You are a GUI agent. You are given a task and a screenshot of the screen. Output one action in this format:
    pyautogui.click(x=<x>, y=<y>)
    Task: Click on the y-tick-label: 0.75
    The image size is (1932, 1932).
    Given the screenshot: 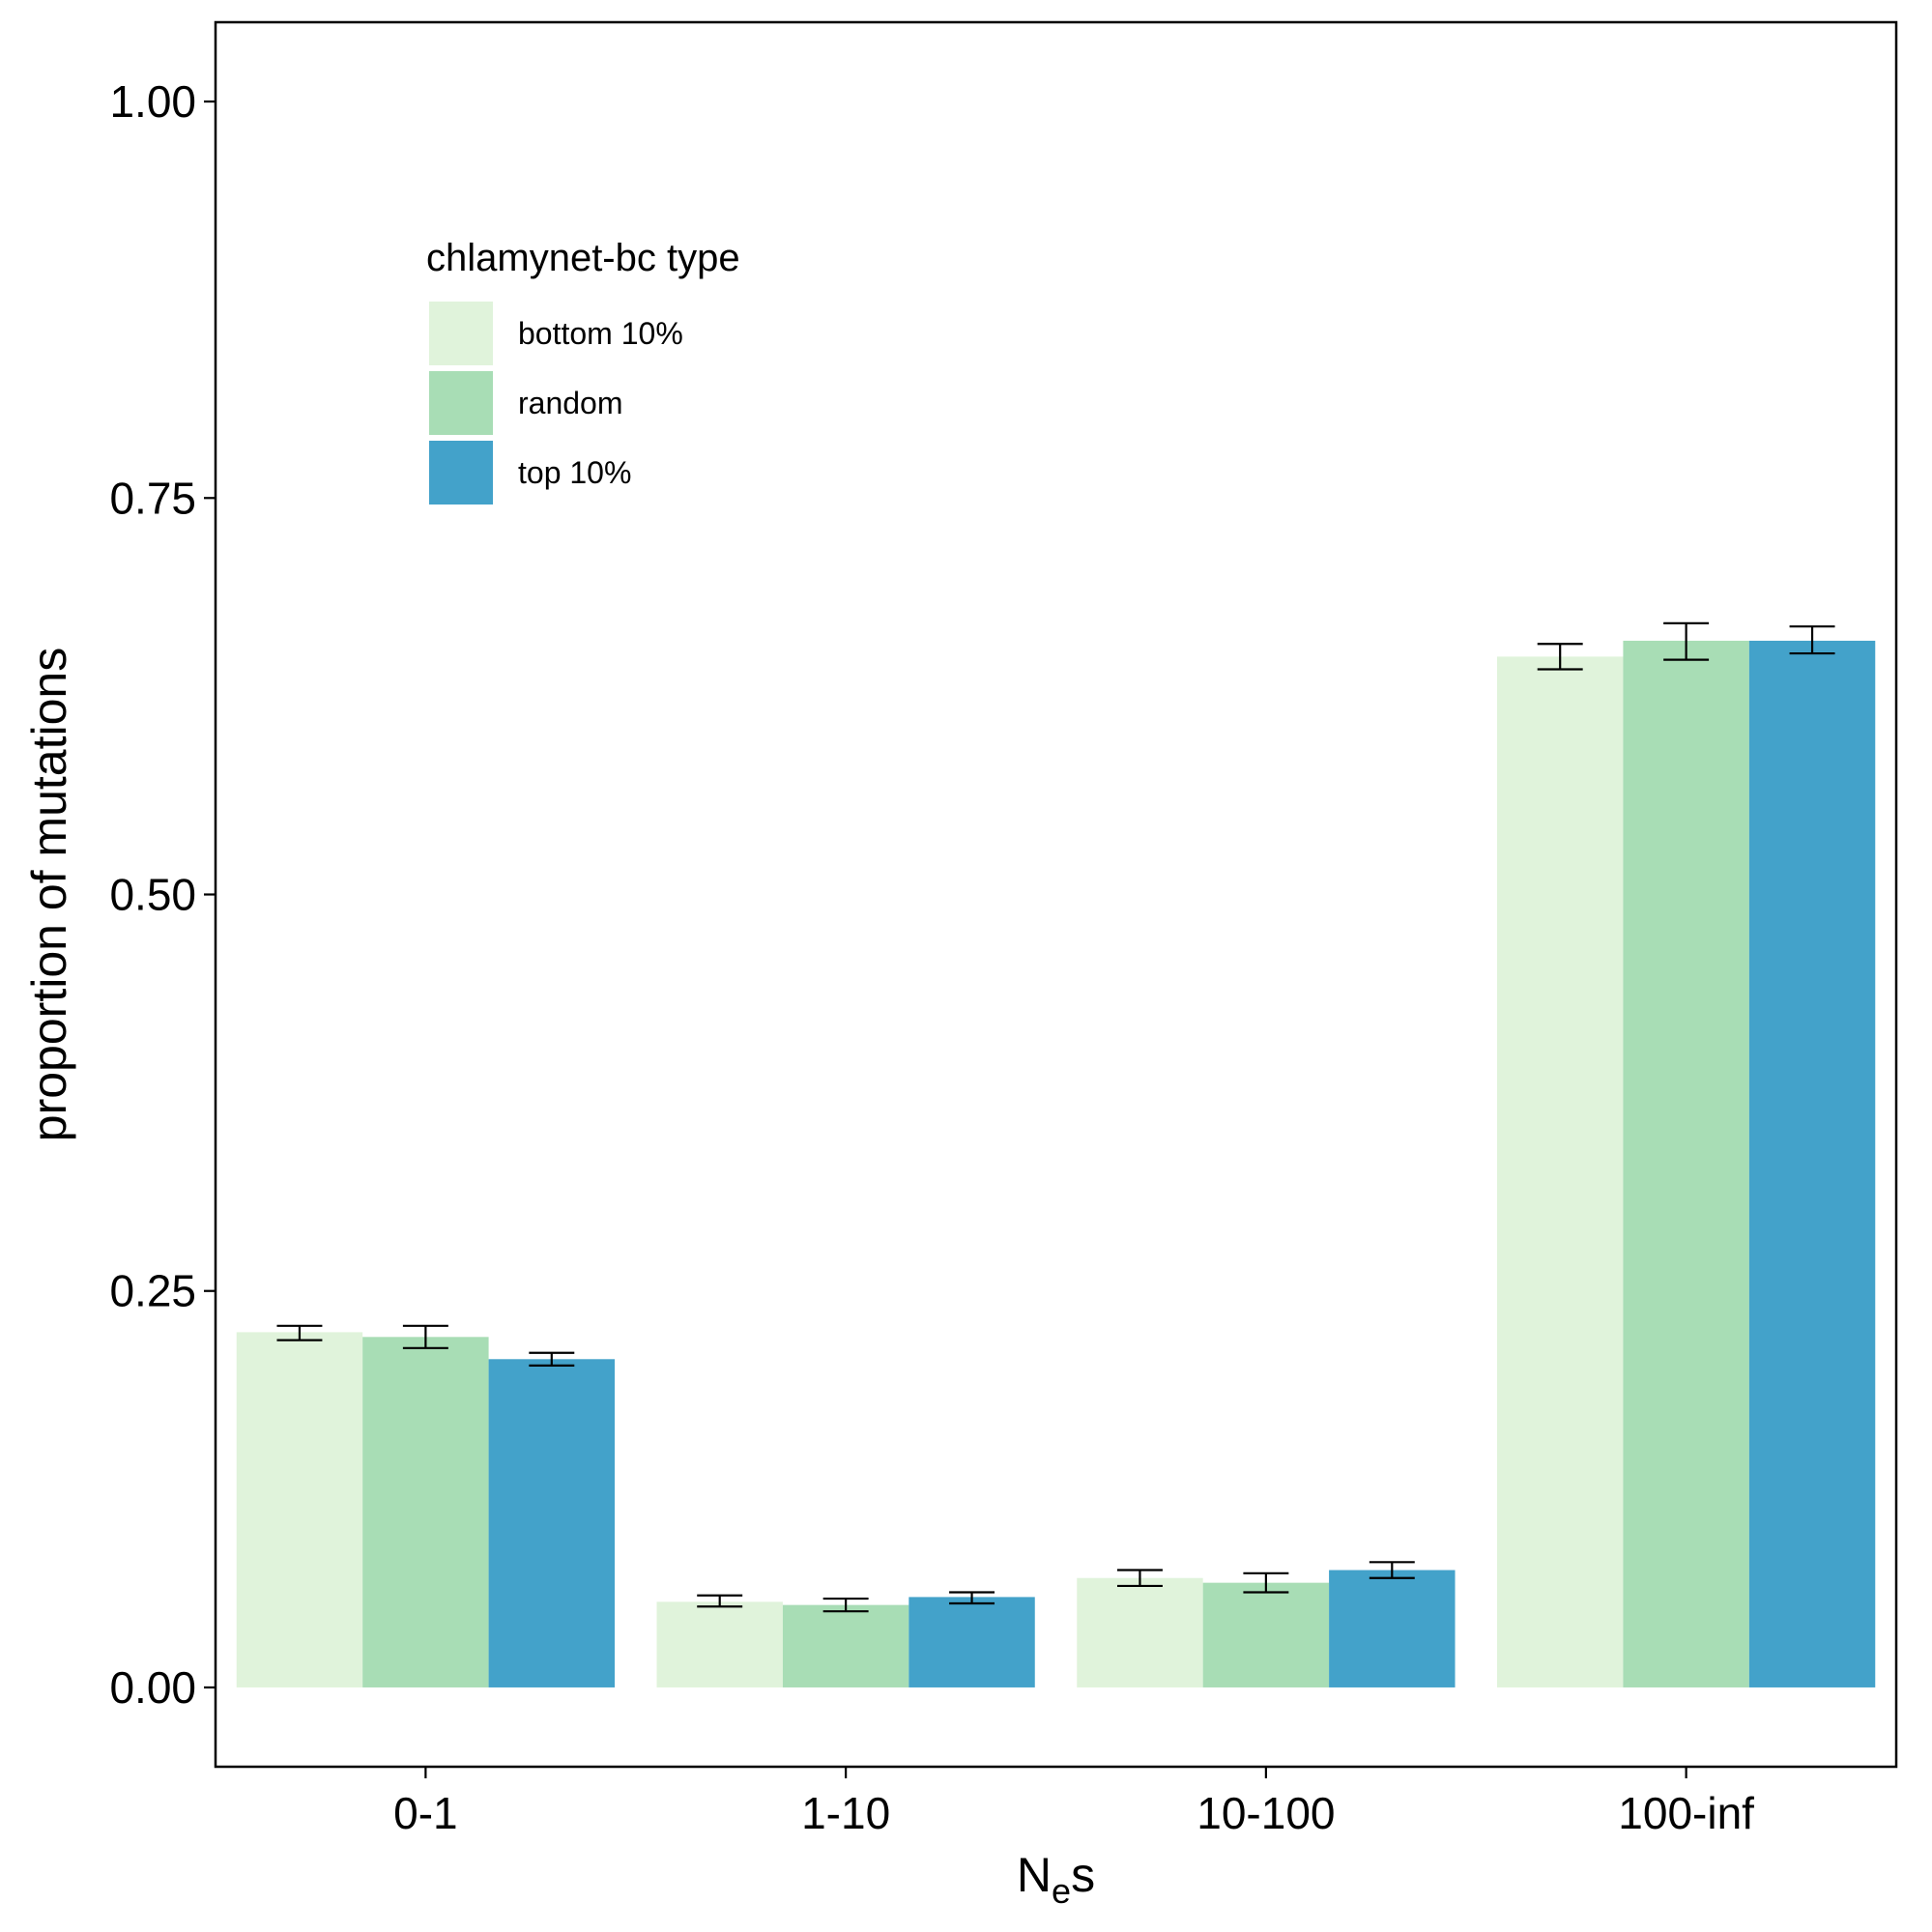 What is the action you would take?
    pyautogui.click(x=152, y=498)
    